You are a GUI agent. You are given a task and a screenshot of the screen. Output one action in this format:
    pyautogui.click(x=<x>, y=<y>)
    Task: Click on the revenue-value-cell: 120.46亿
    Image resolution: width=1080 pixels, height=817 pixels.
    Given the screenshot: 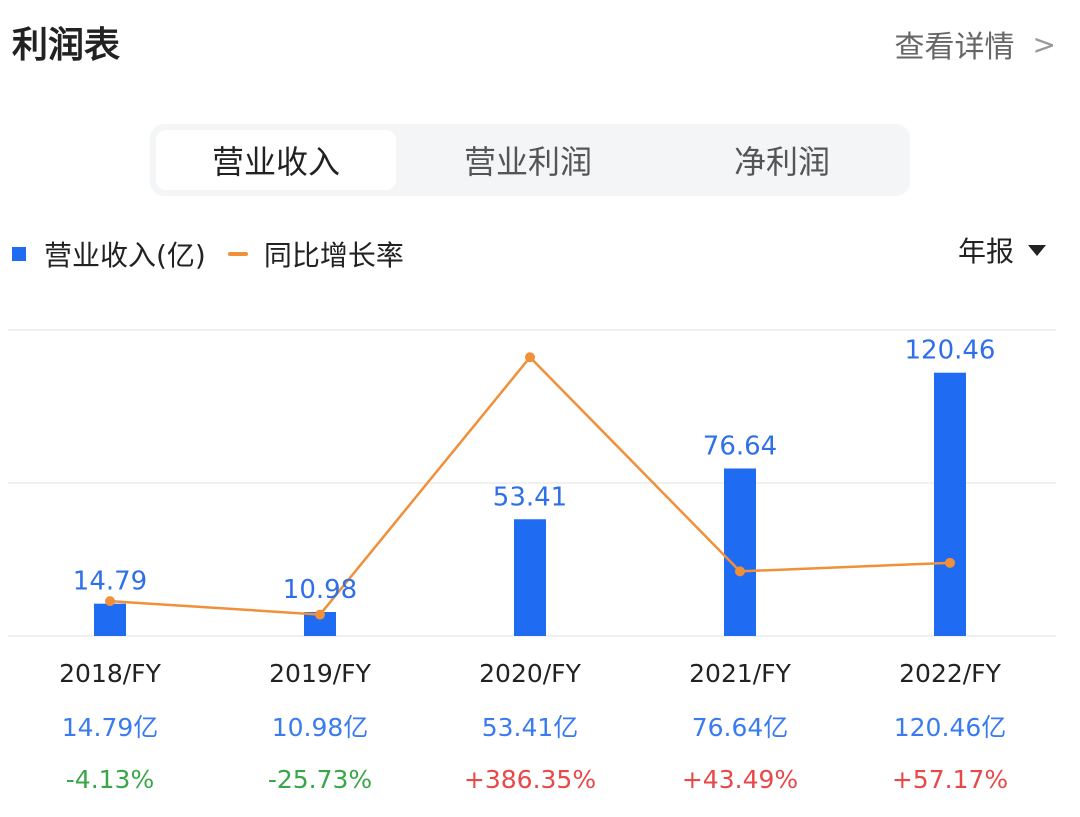 What is the action you would take?
    pyautogui.click(x=950, y=727)
    